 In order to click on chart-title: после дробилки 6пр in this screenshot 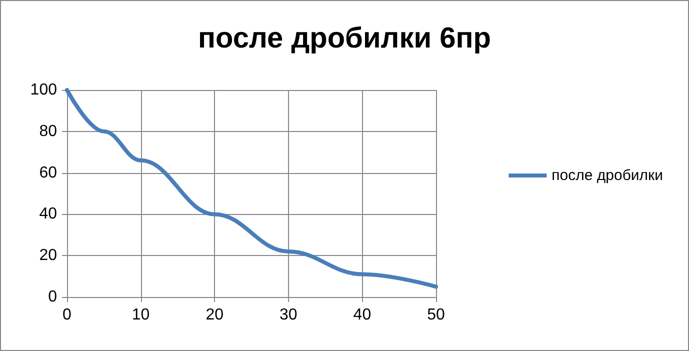, I will do `click(344, 38)`.